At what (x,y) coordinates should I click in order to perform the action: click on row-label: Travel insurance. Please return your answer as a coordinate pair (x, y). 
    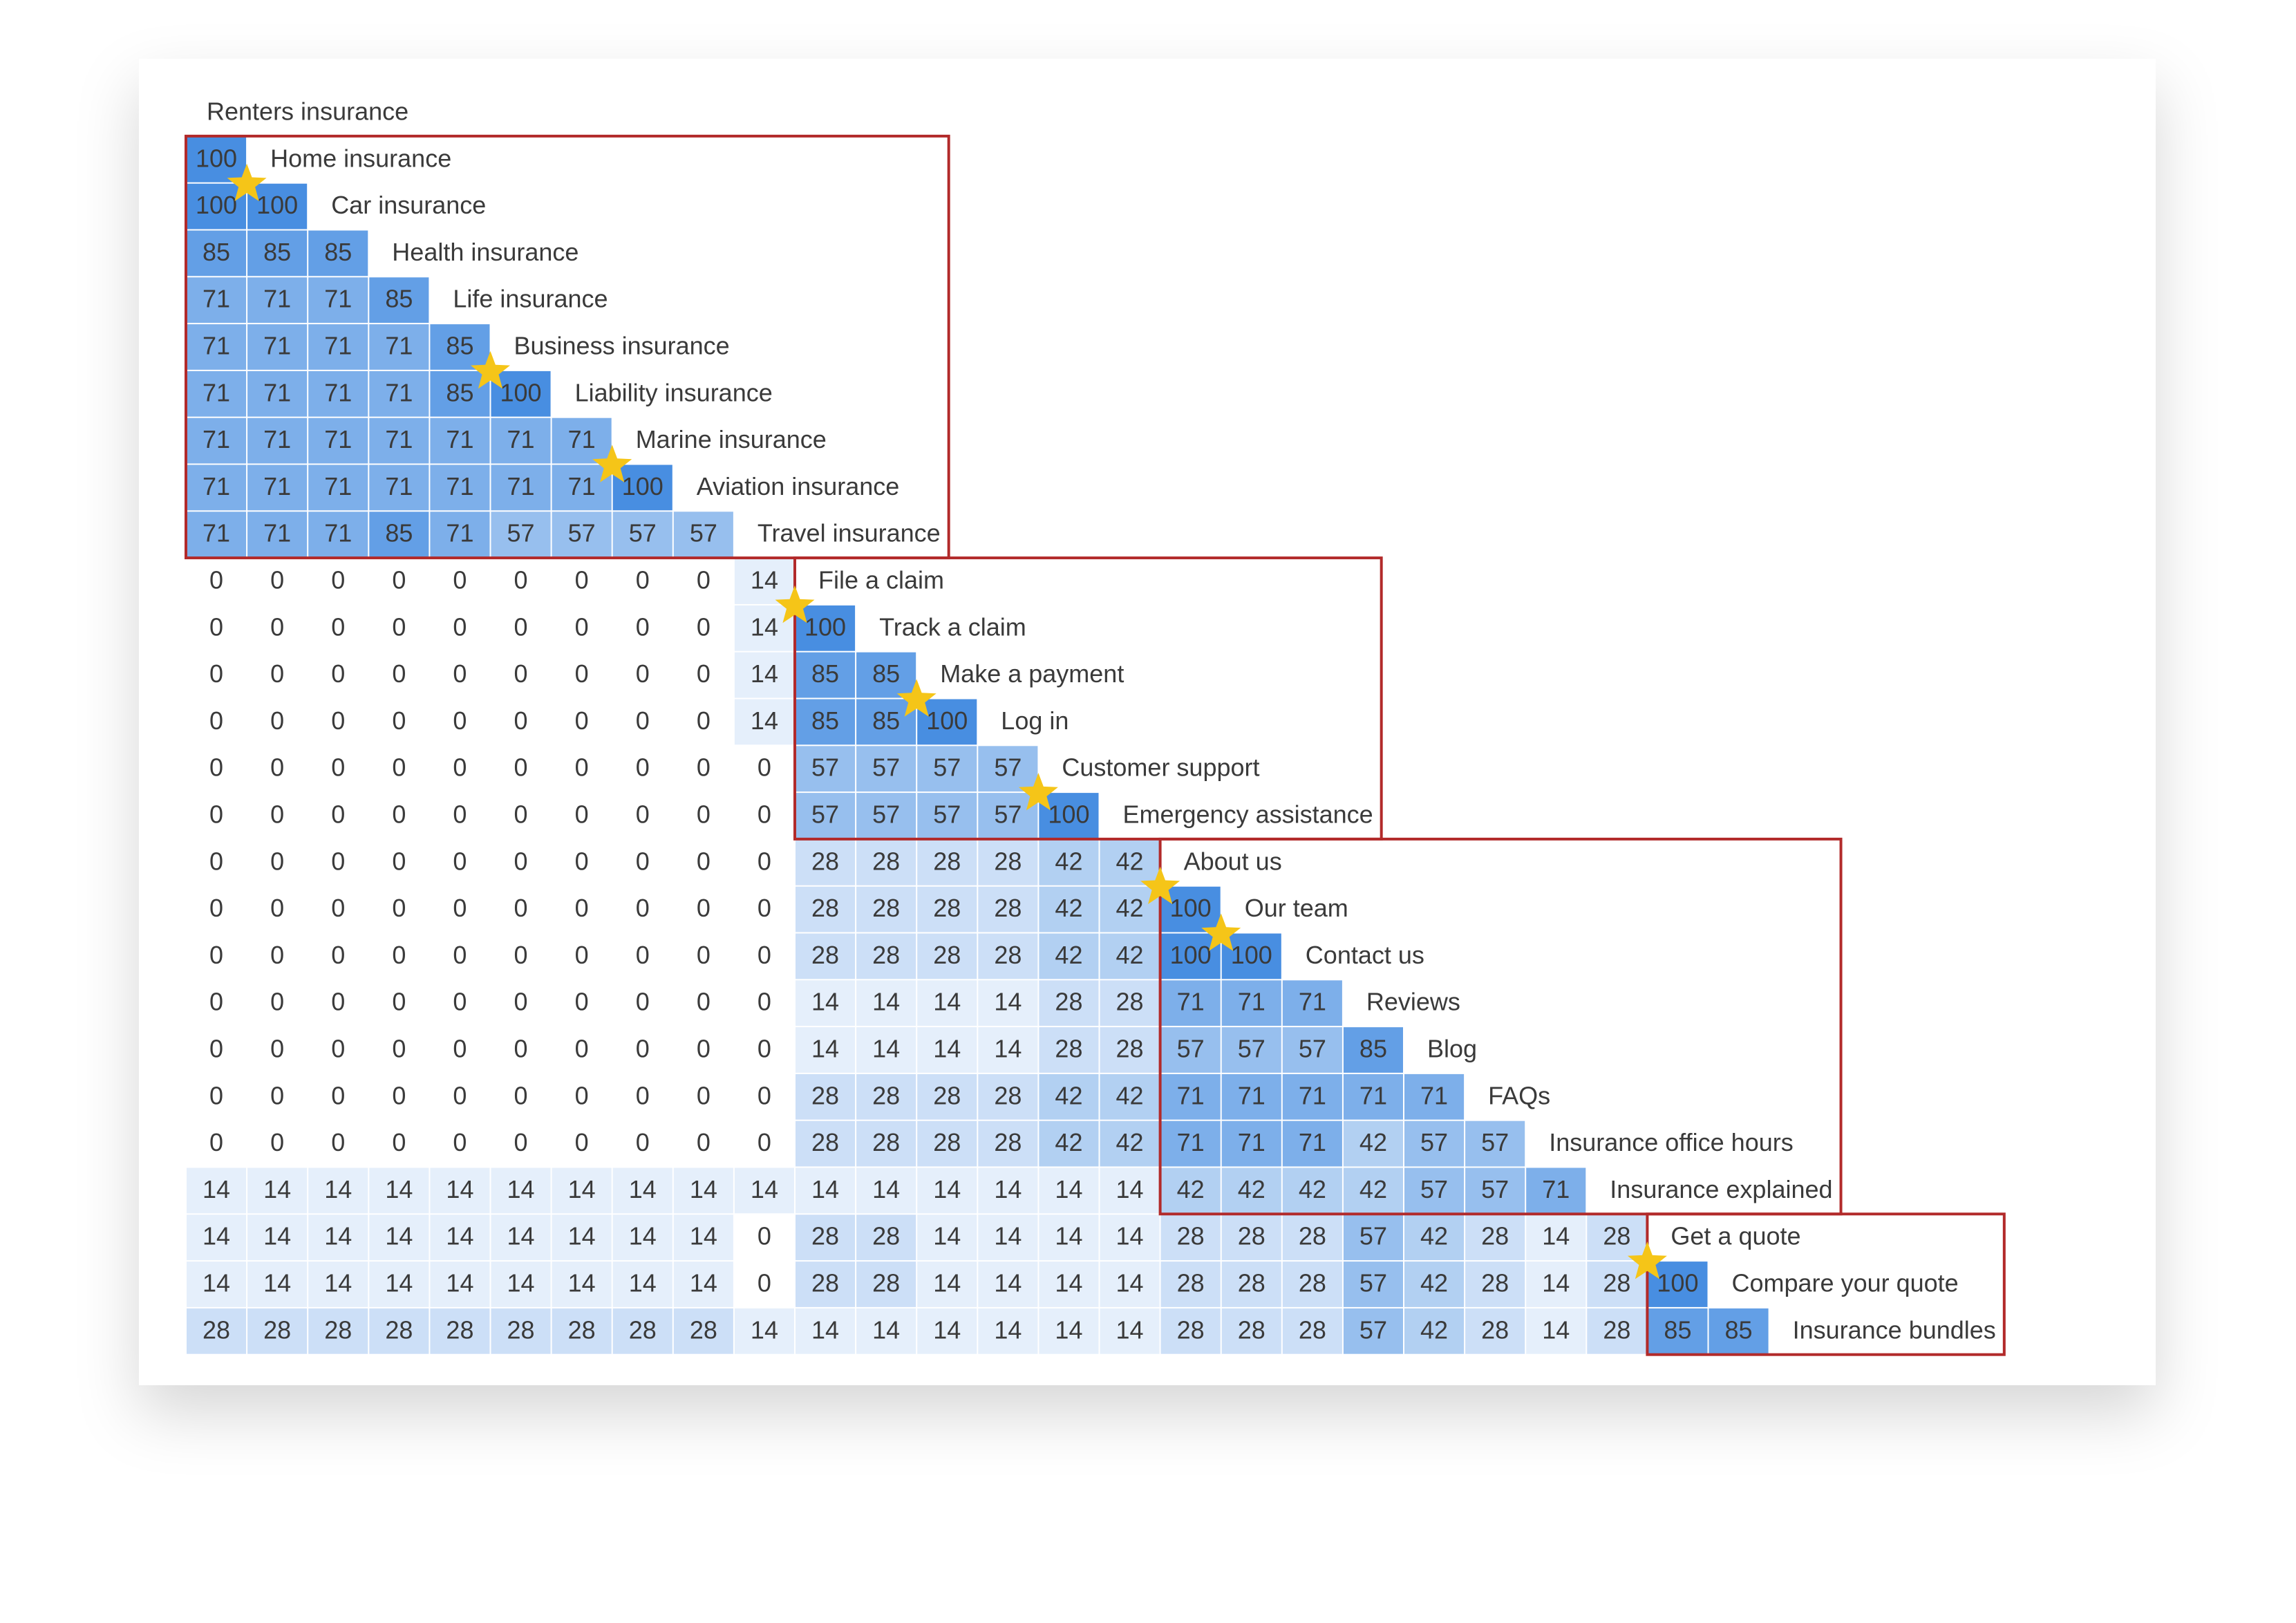
    Looking at the image, I should click on (849, 533).